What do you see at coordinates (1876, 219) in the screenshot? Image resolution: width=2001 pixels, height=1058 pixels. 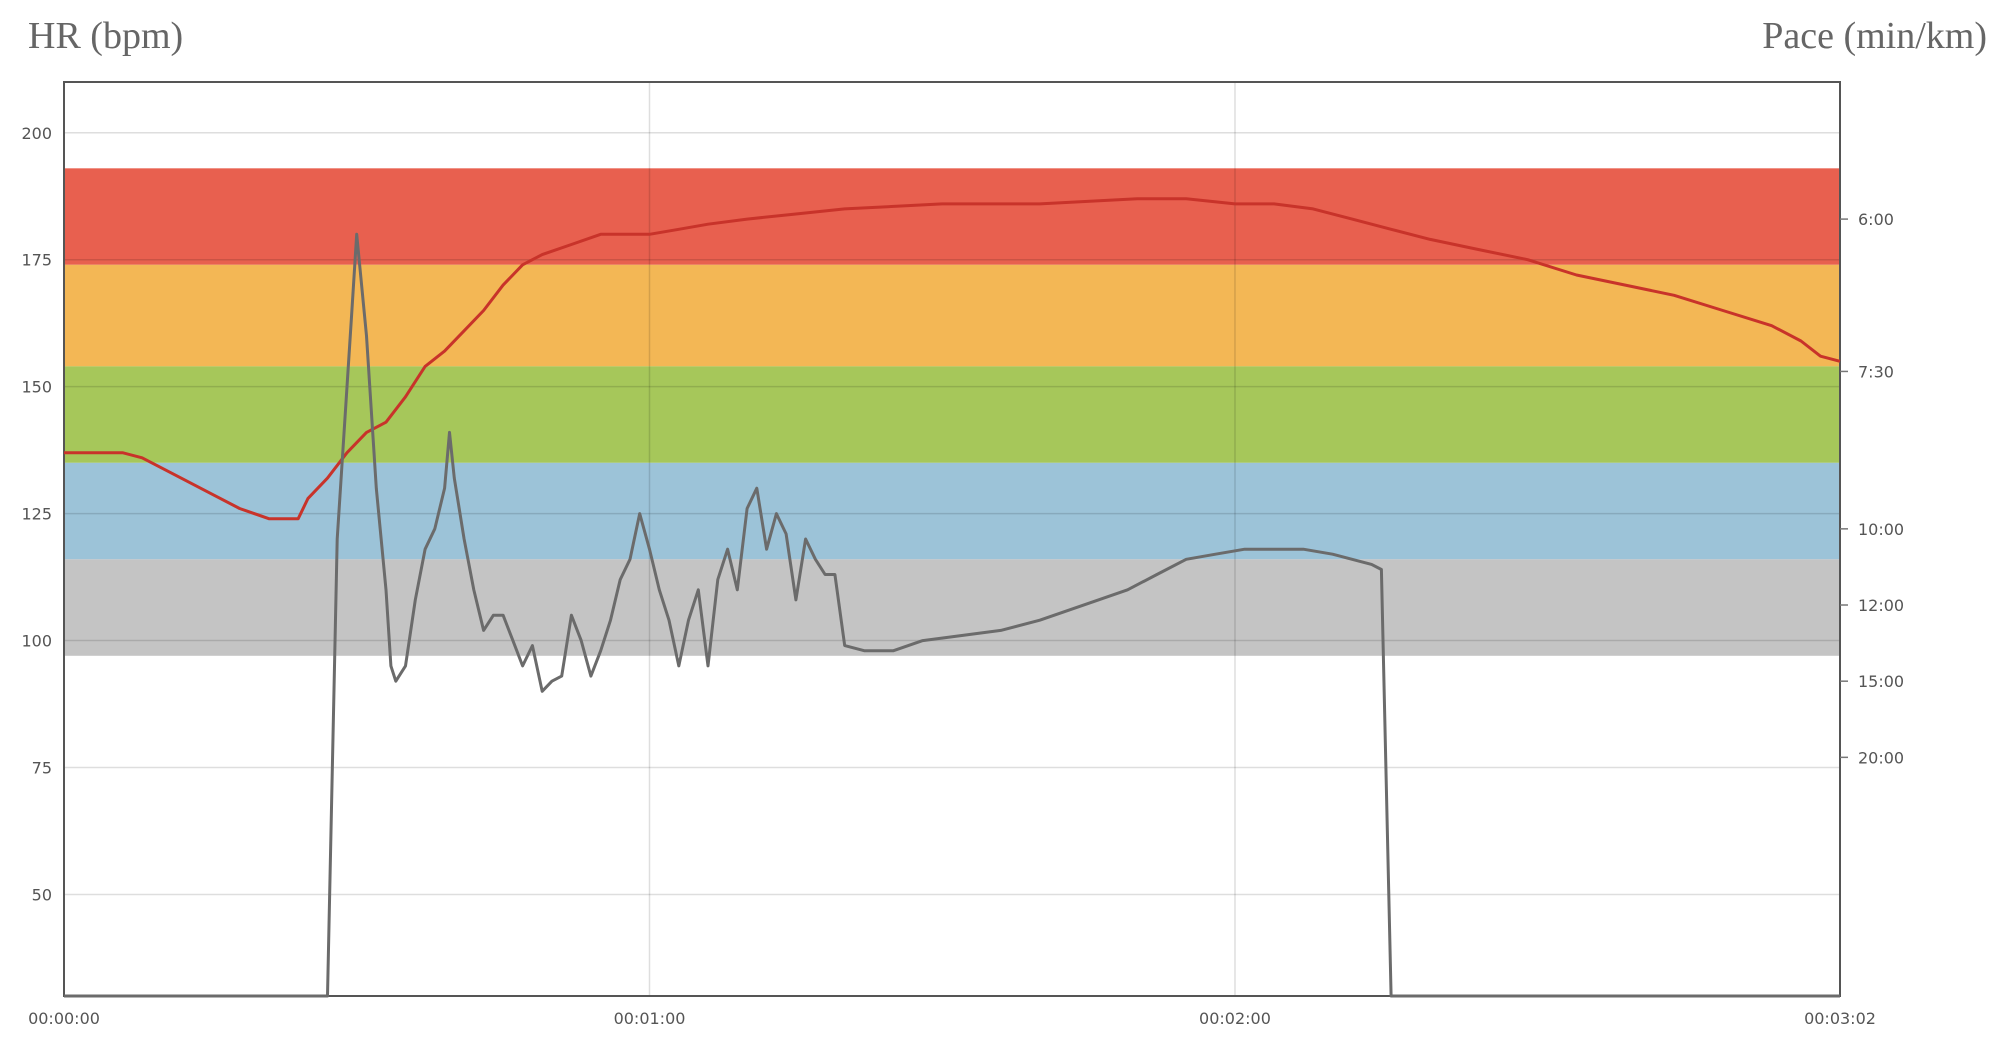 I see `y-right-tick-label: 6:00` at bounding box center [1876, 219].